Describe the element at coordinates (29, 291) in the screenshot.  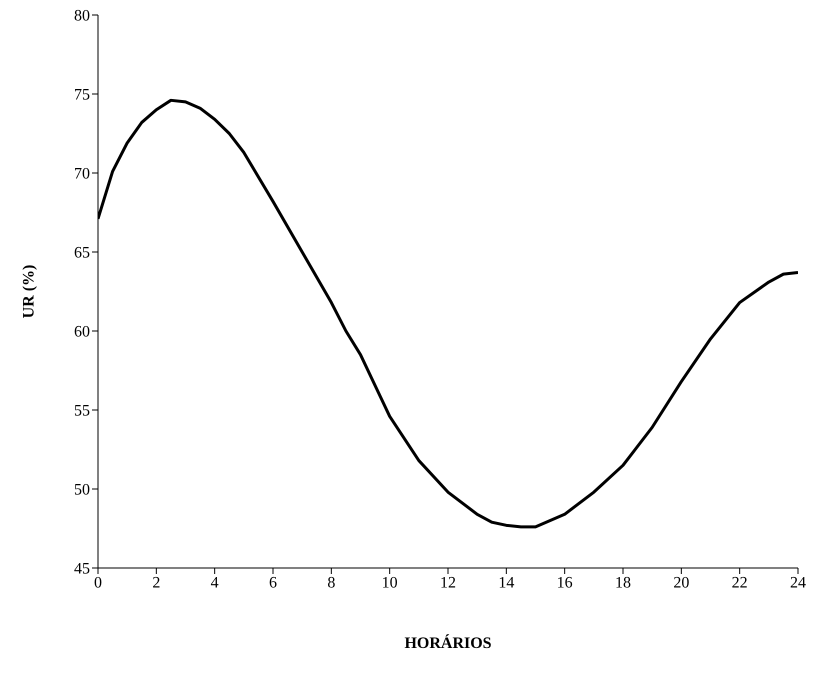
I see `y-axis-title: UR (%)` at that location.